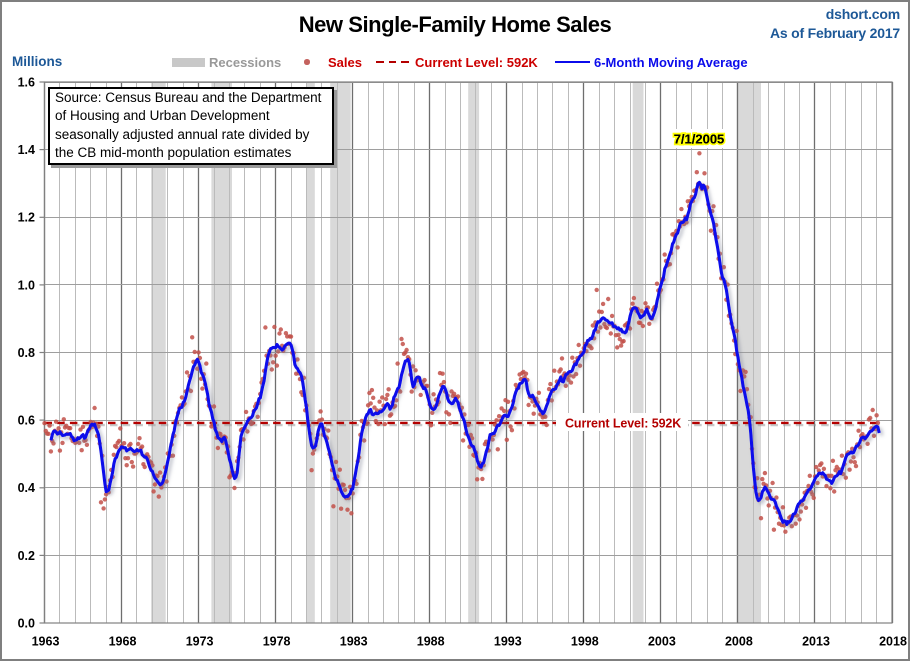  What do you see at coordinates (46, 641) in the screenshot?
I see `svg-text: 1963` at bounding box center [46, 641].